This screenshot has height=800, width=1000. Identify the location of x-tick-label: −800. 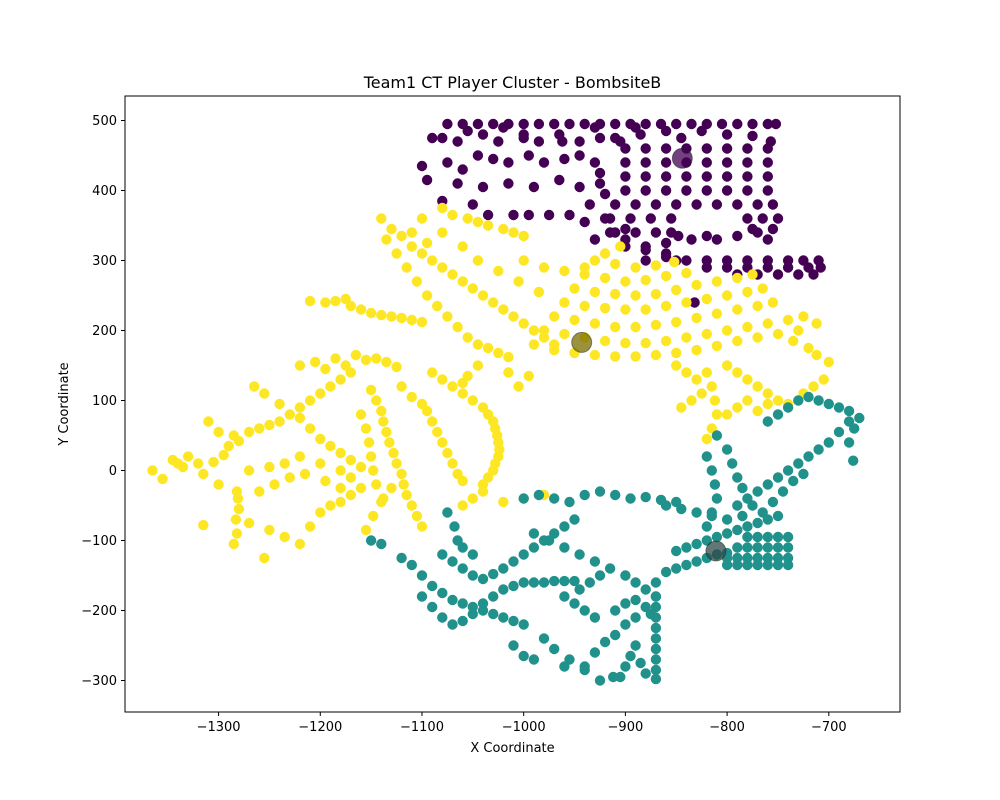
(727, 727).